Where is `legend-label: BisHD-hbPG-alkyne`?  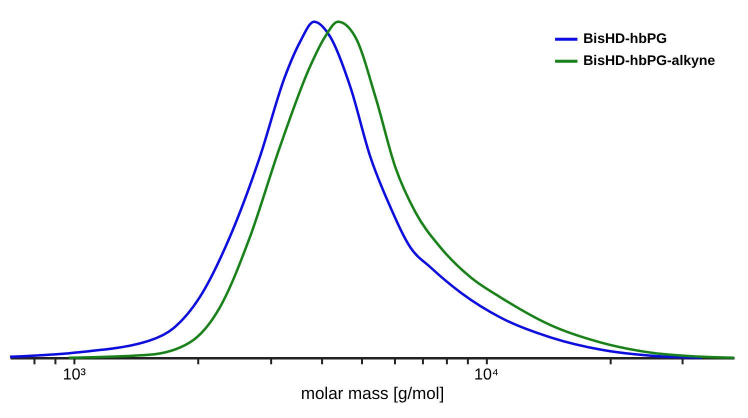 legend-label: BisHD-hbPG-alkyne is located at coordinates (649, 60).